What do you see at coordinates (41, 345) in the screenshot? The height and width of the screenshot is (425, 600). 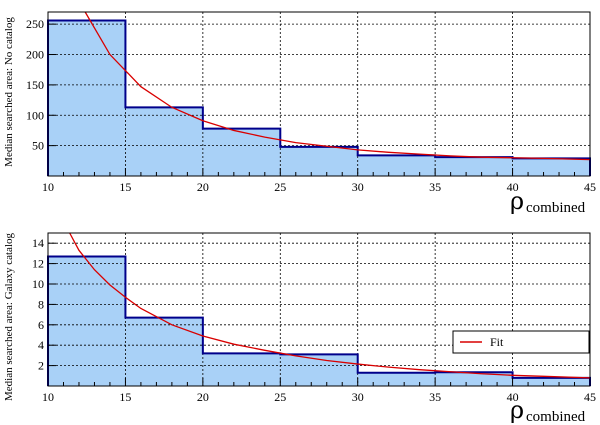 I see `y-tick-label: 4` at bounding box center [41, 345].